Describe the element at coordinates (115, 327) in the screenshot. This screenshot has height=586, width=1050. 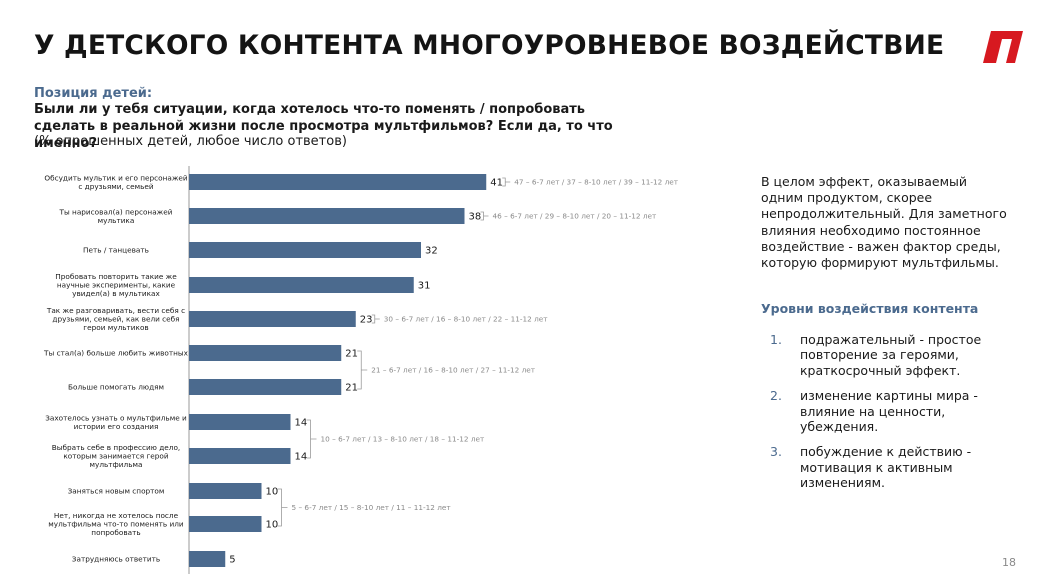
I see `category-label-line: герои мультиков` at that location.